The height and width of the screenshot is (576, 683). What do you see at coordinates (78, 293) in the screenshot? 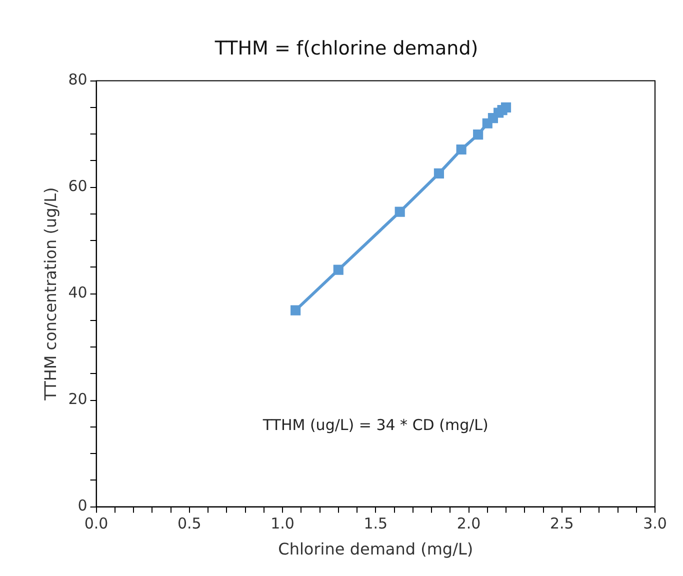
I see `y-tick-label: 40` at bounding box center [78, 293].